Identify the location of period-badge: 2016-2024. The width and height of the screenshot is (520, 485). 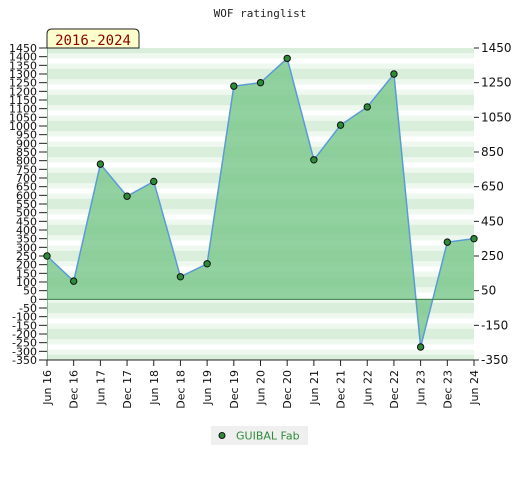
(93, 38).